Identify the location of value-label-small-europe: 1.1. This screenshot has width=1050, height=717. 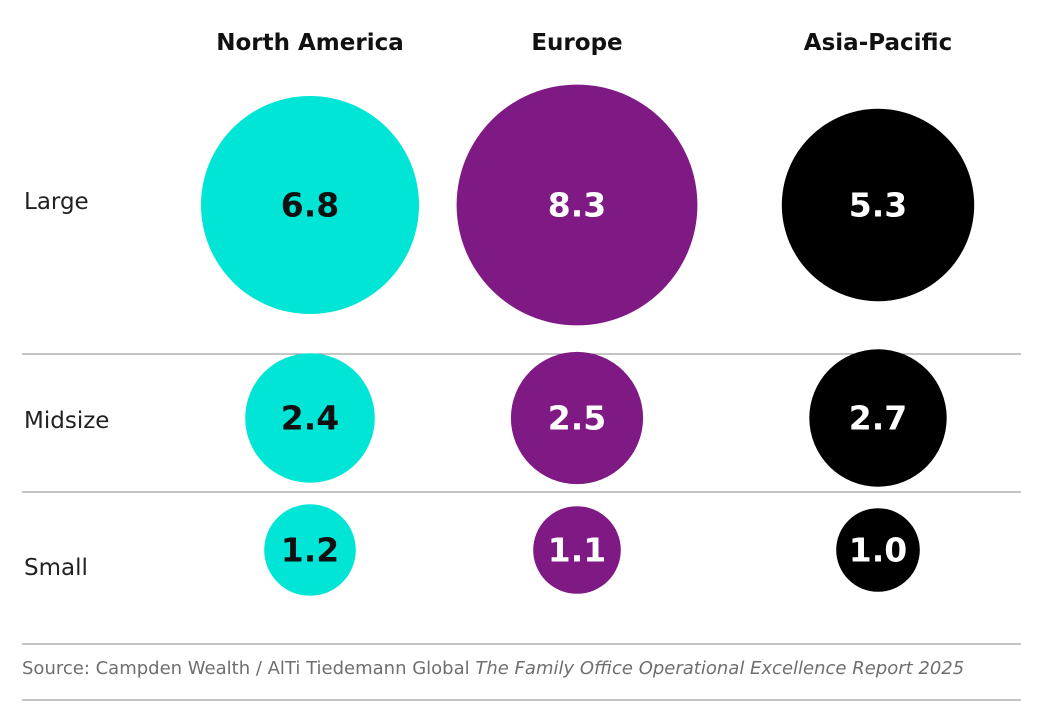
(577, 550).